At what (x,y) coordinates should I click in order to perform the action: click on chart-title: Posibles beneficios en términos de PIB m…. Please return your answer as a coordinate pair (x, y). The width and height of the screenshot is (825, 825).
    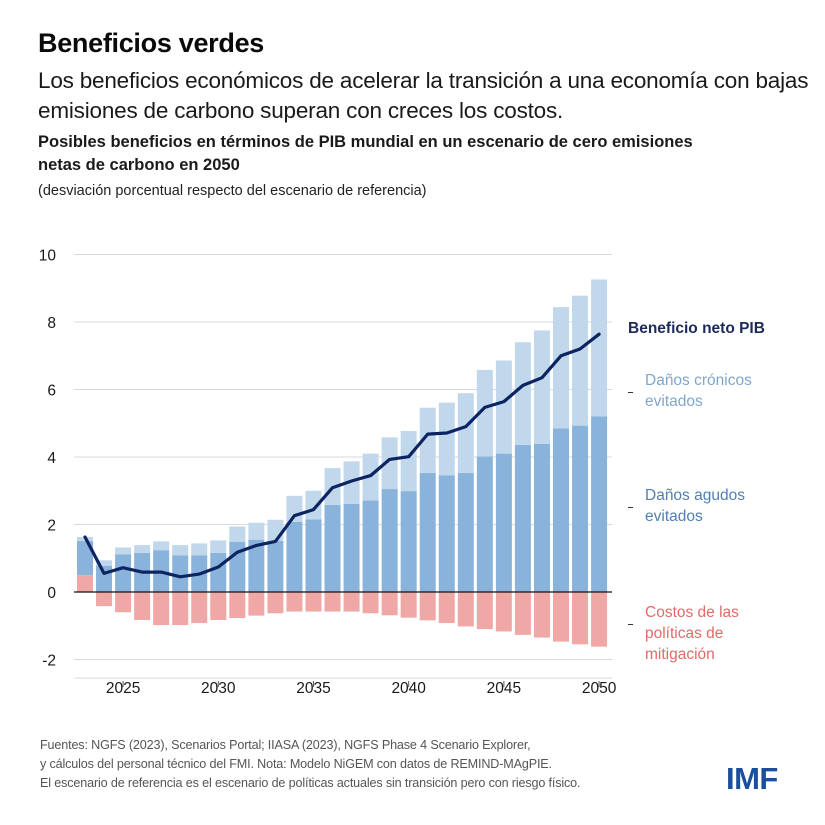
    Looking at the image, I should click on (365, 153).